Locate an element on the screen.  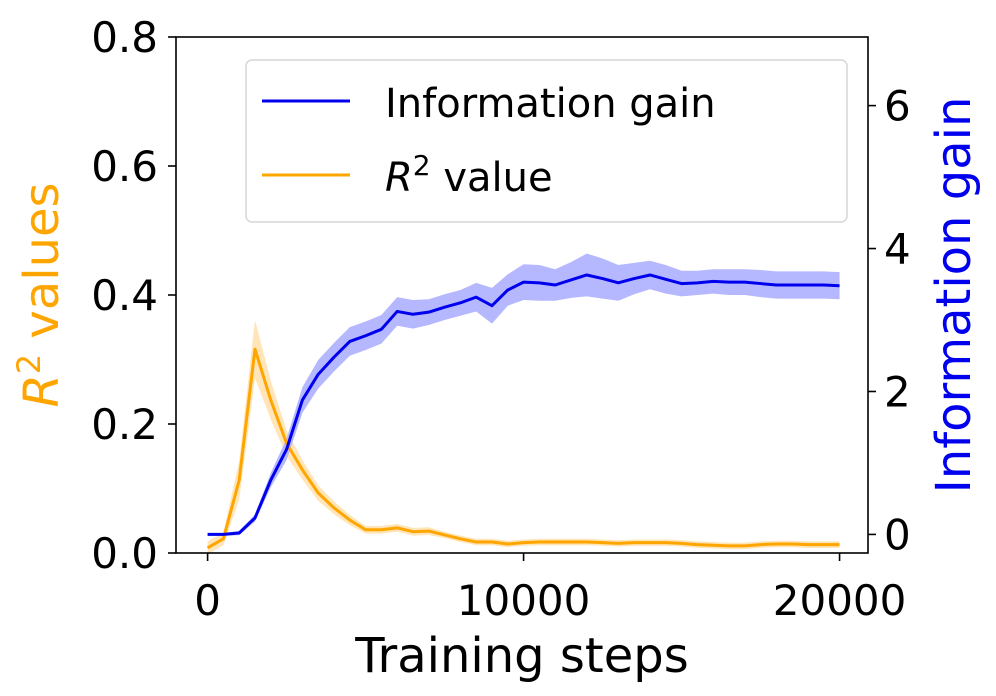
left-y-tick-label: 0.6 is located at coordinates (124, 166).